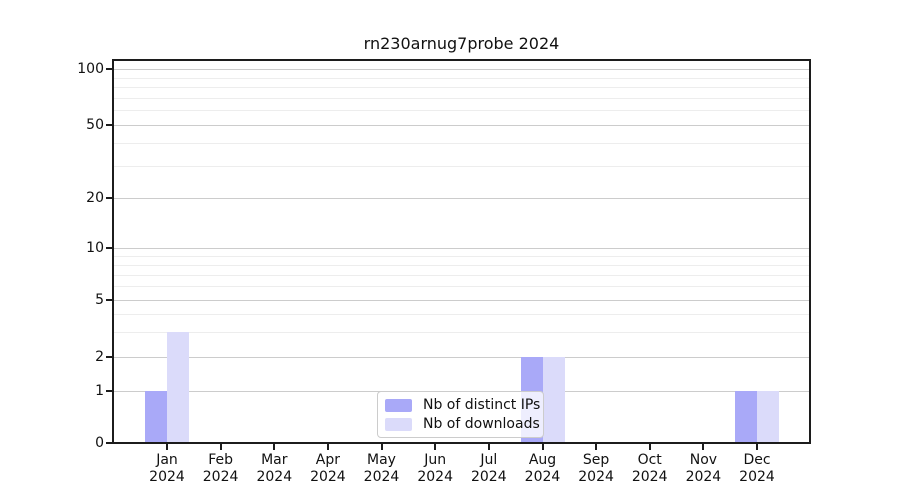 The width and height of the screenshot is (900, 500). Describe the element at coordinates (167, 460) in the screenshot. I see `x-tick-month: Jan` at that location.